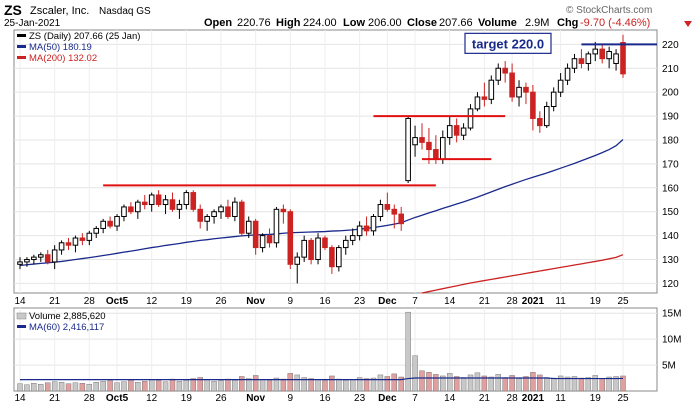 Image resolution: width=700 pixels, height=405 pixels. Describe the element at coordinates (84, 36) in the screenshot. I see `legend-price: ZS (Daily) 207.66 (25 Jan)` at that location.